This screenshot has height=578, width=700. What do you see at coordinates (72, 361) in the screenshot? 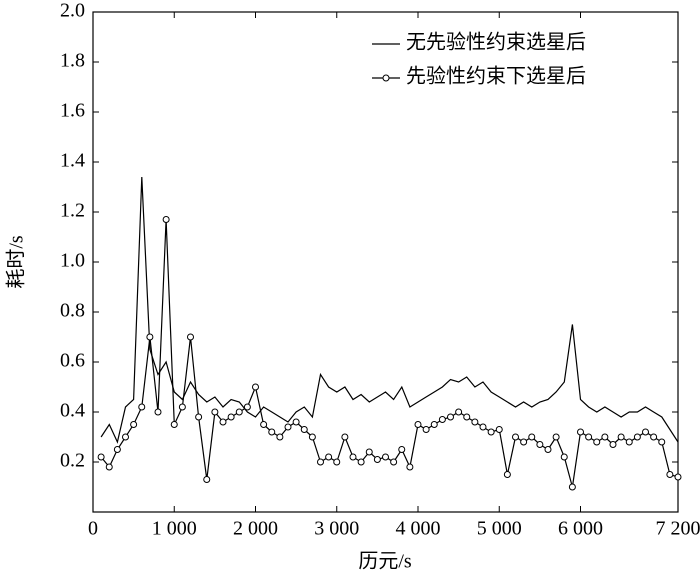
I see `y-tick-label: 0.6` at bounding box center [72, 361].